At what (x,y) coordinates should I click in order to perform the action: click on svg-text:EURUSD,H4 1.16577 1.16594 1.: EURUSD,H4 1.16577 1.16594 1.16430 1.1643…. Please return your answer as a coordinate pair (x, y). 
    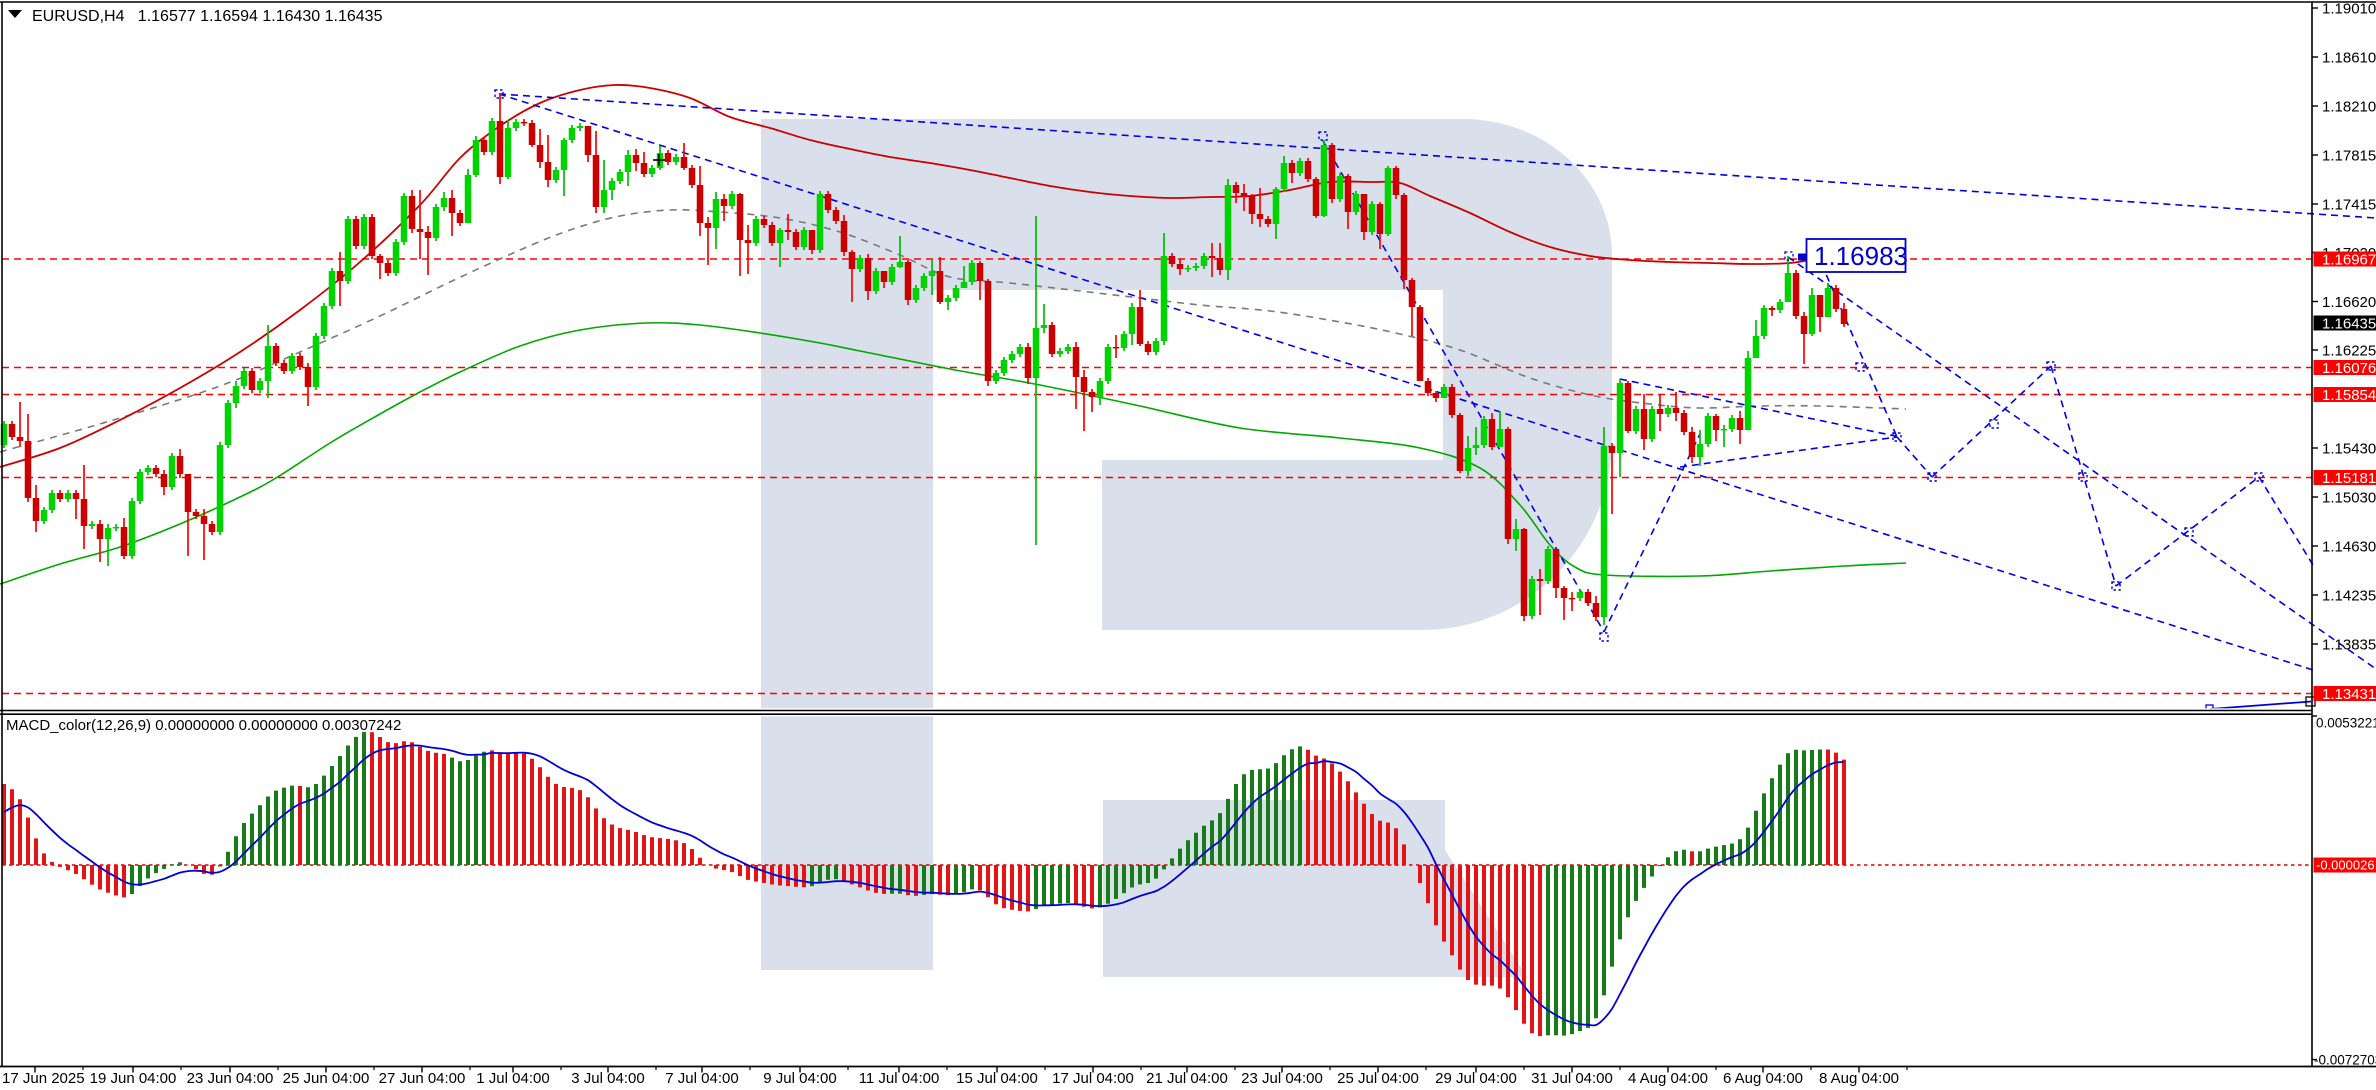
    Looking at the image, I should click on (207, 16).